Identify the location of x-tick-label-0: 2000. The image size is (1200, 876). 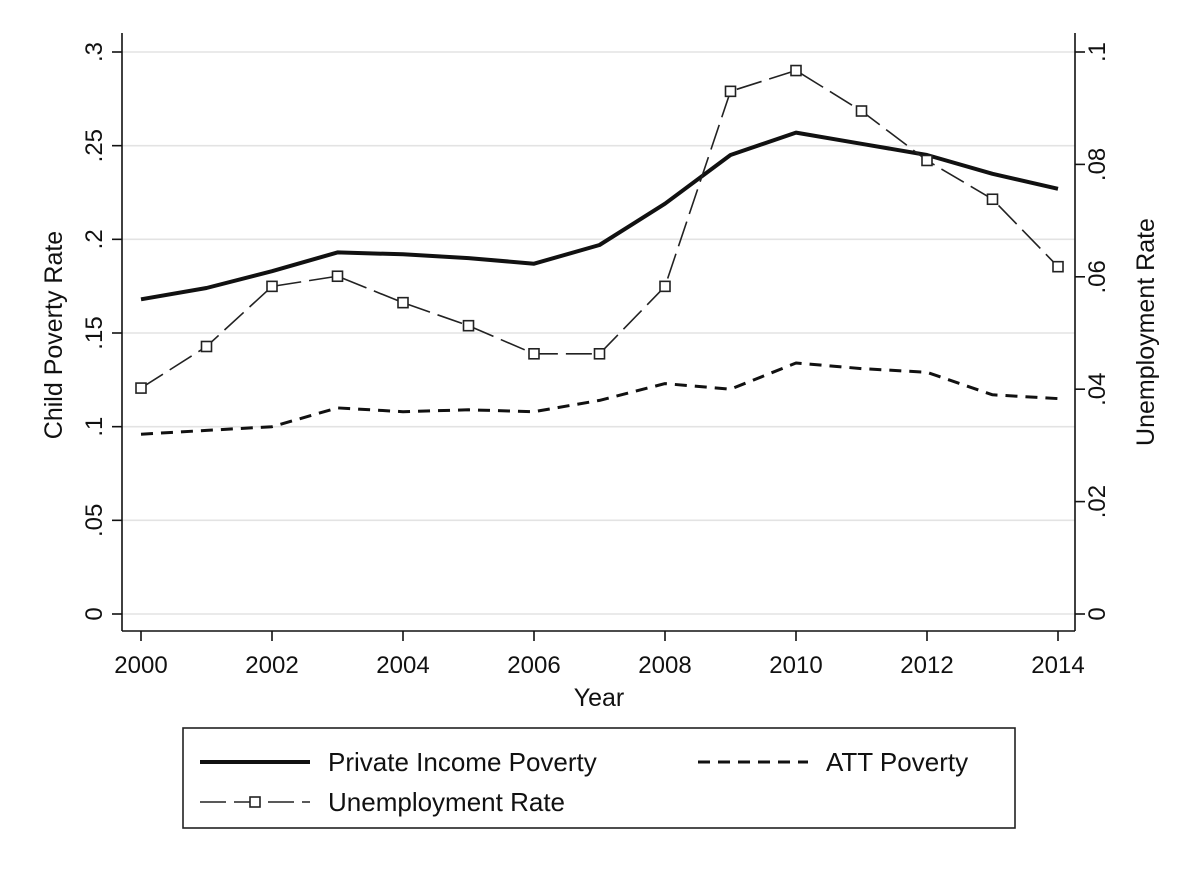
(140, 665).